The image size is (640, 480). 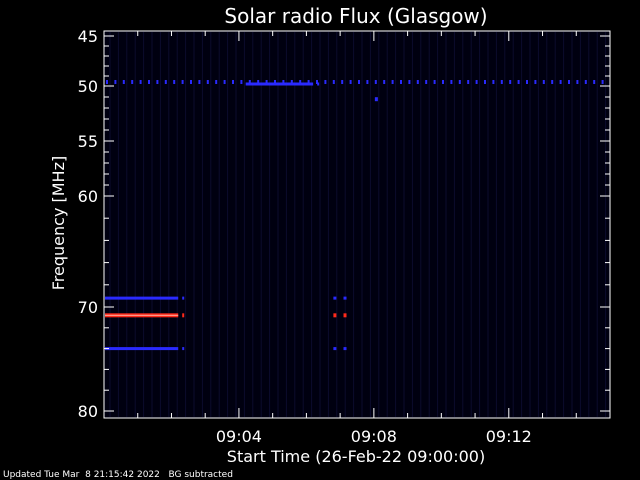 What do you see at coordinates (58, 223) in the screenshot?
I see `y-axis-label: Frequency [MHz]` at bounding box center [58, 223].